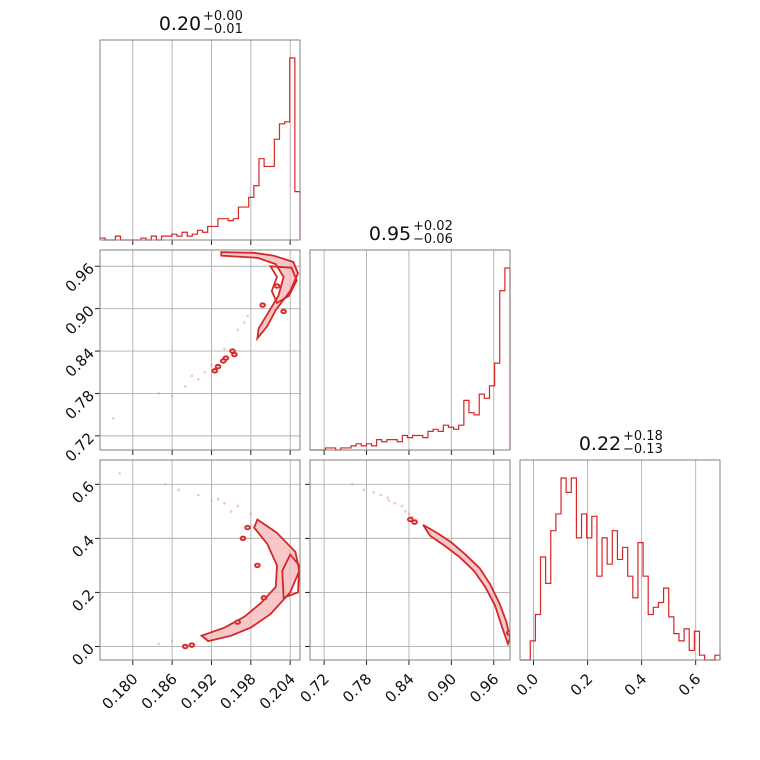 This screenshot has width=760, height=760. I want to click on title-lower: −0.13, so click(643, 449).